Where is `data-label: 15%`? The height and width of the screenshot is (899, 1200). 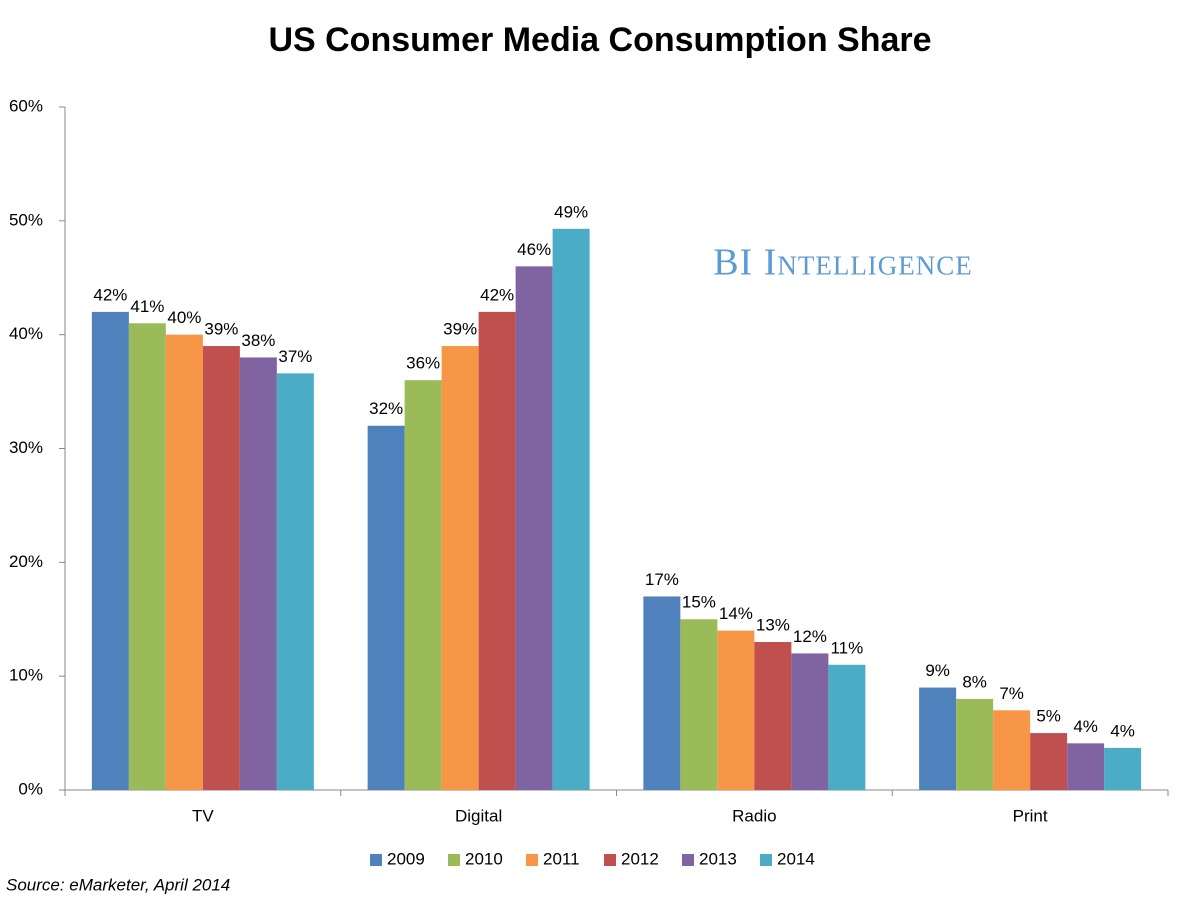
data-label: 15% is located at coordinates (699, 602).